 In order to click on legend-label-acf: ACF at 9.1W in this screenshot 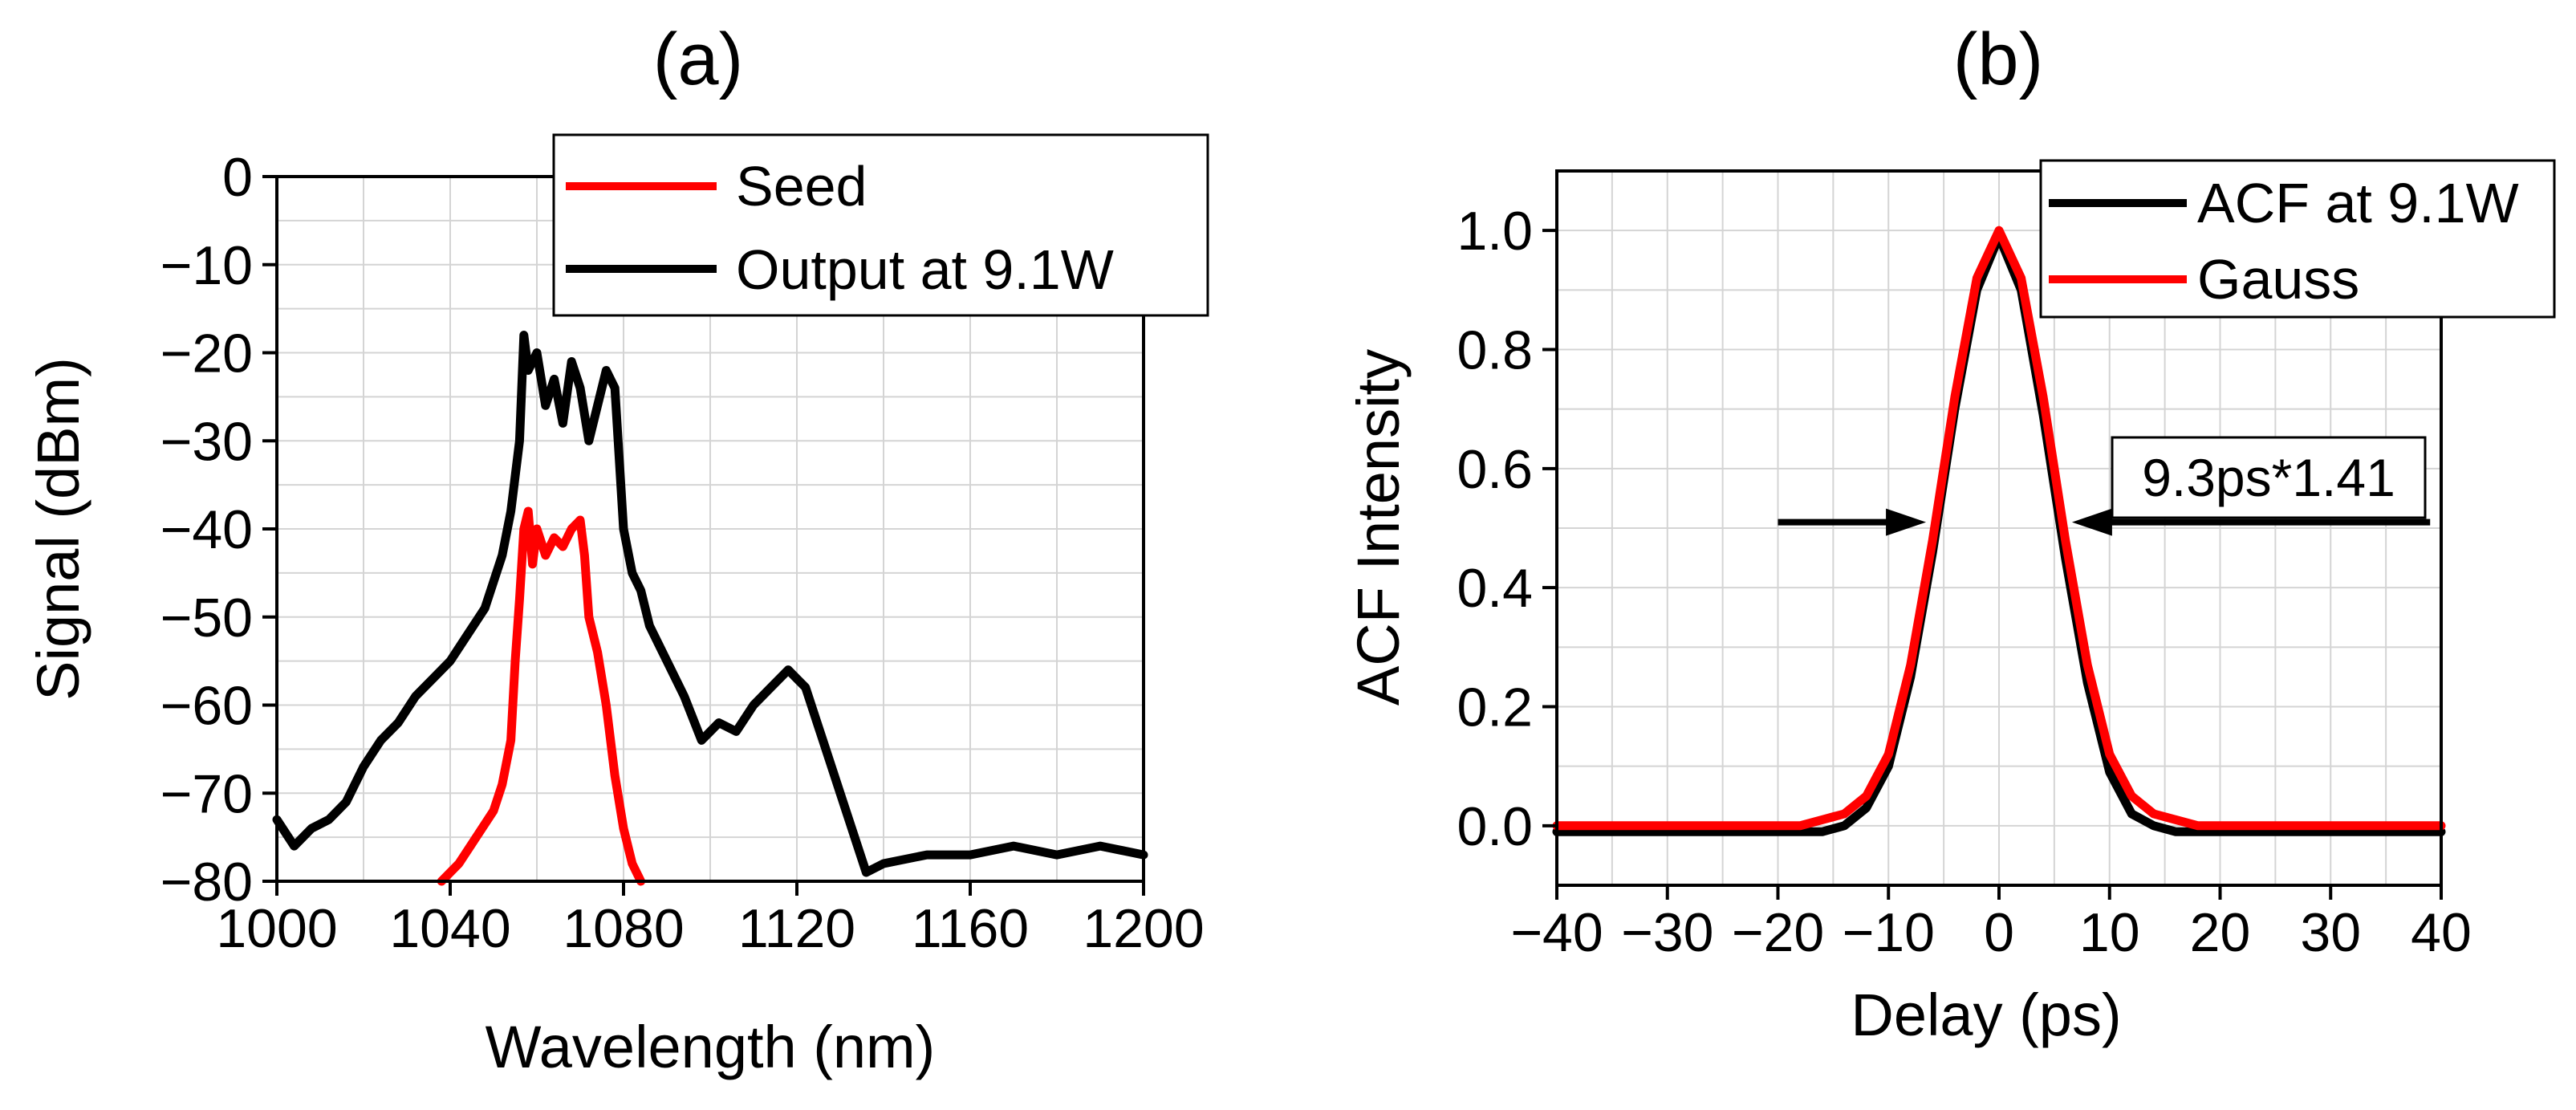, I will do `click(2358, 203)`.